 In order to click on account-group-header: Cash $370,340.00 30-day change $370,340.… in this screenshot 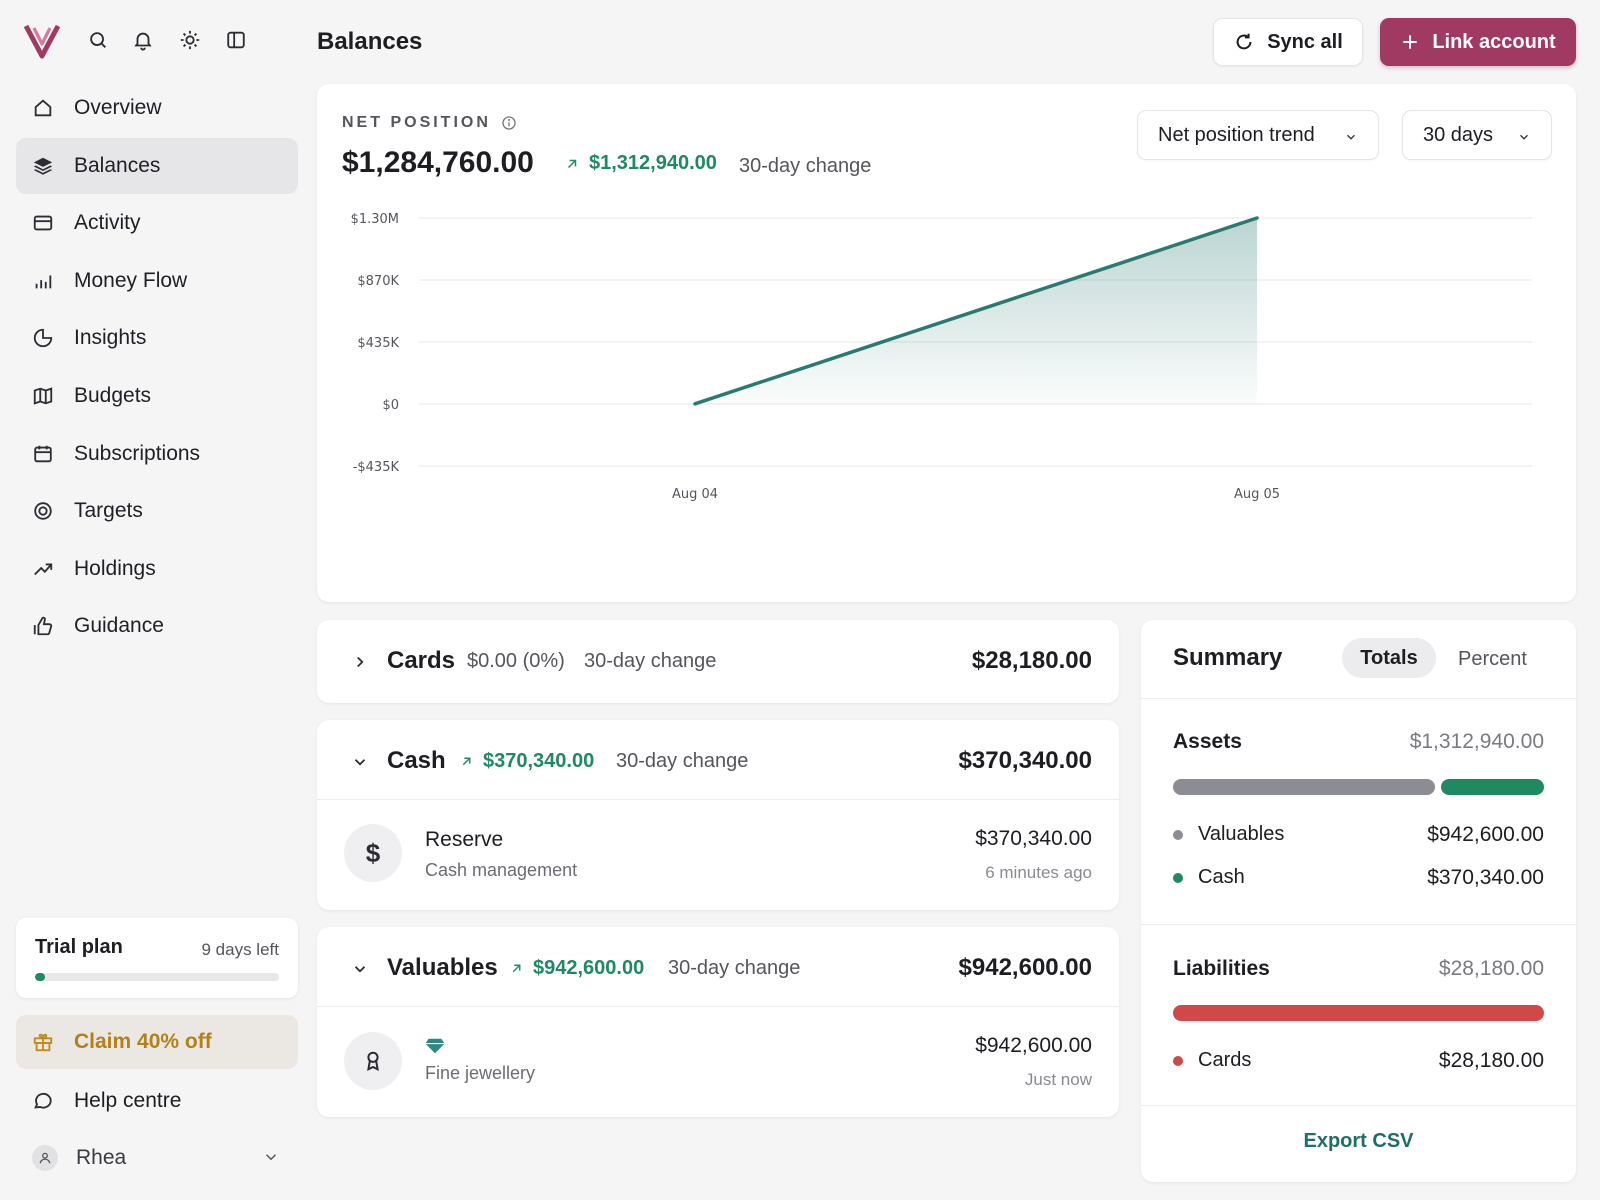, I will do `click(718, 761)`.